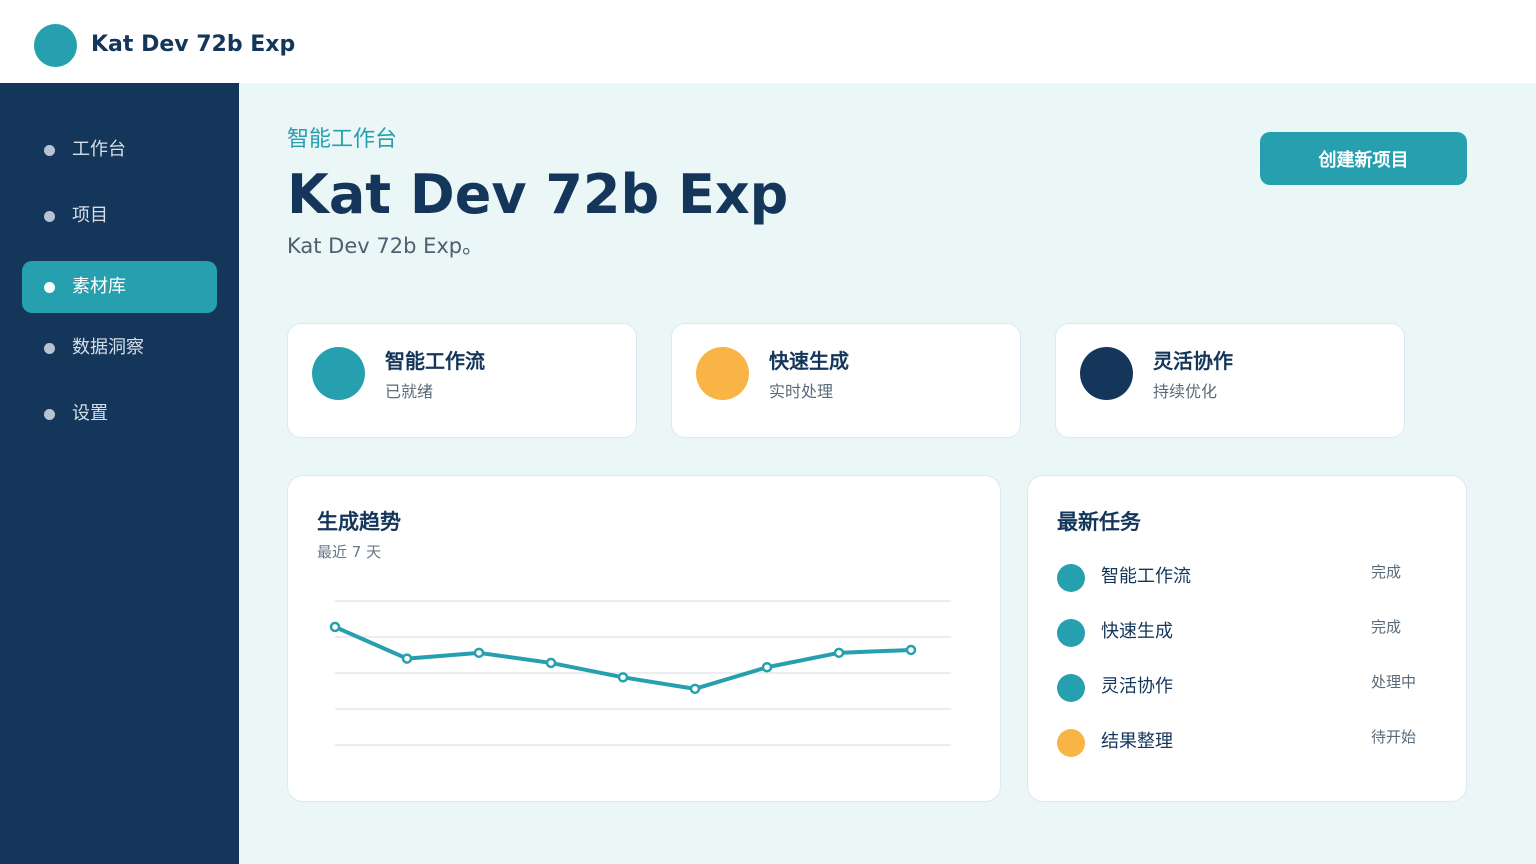  I want to click on trend-subtitle: 最近 7 天, so click(349, 552).